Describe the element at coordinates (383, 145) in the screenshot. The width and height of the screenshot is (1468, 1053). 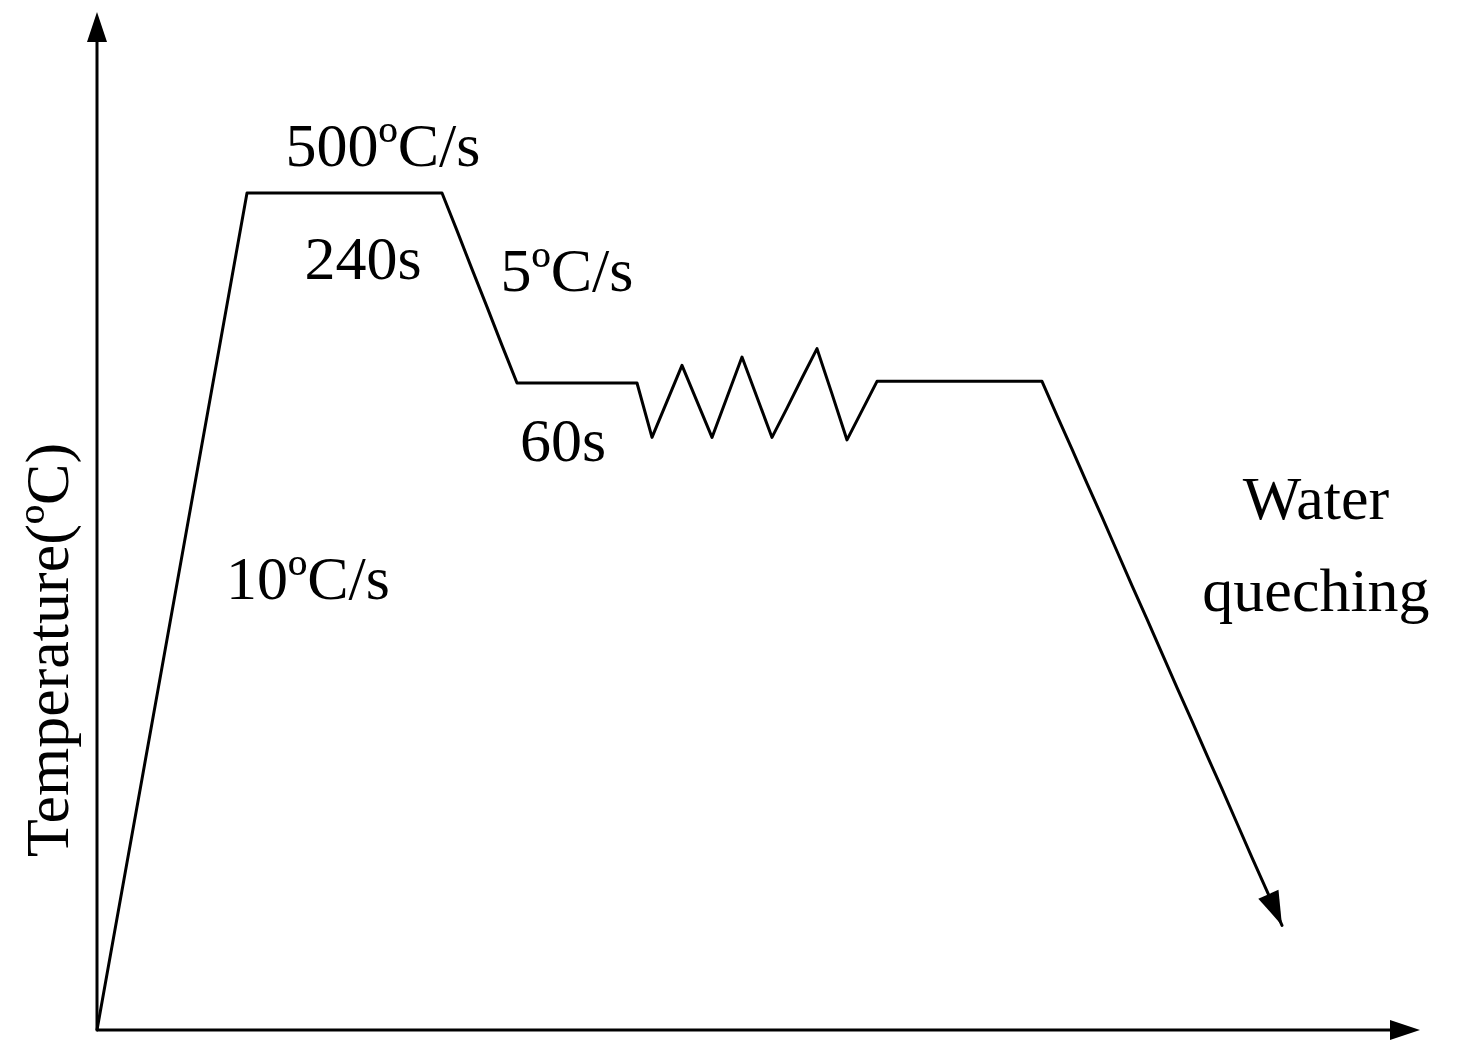
I see `text: 500ºC/s` at that location.